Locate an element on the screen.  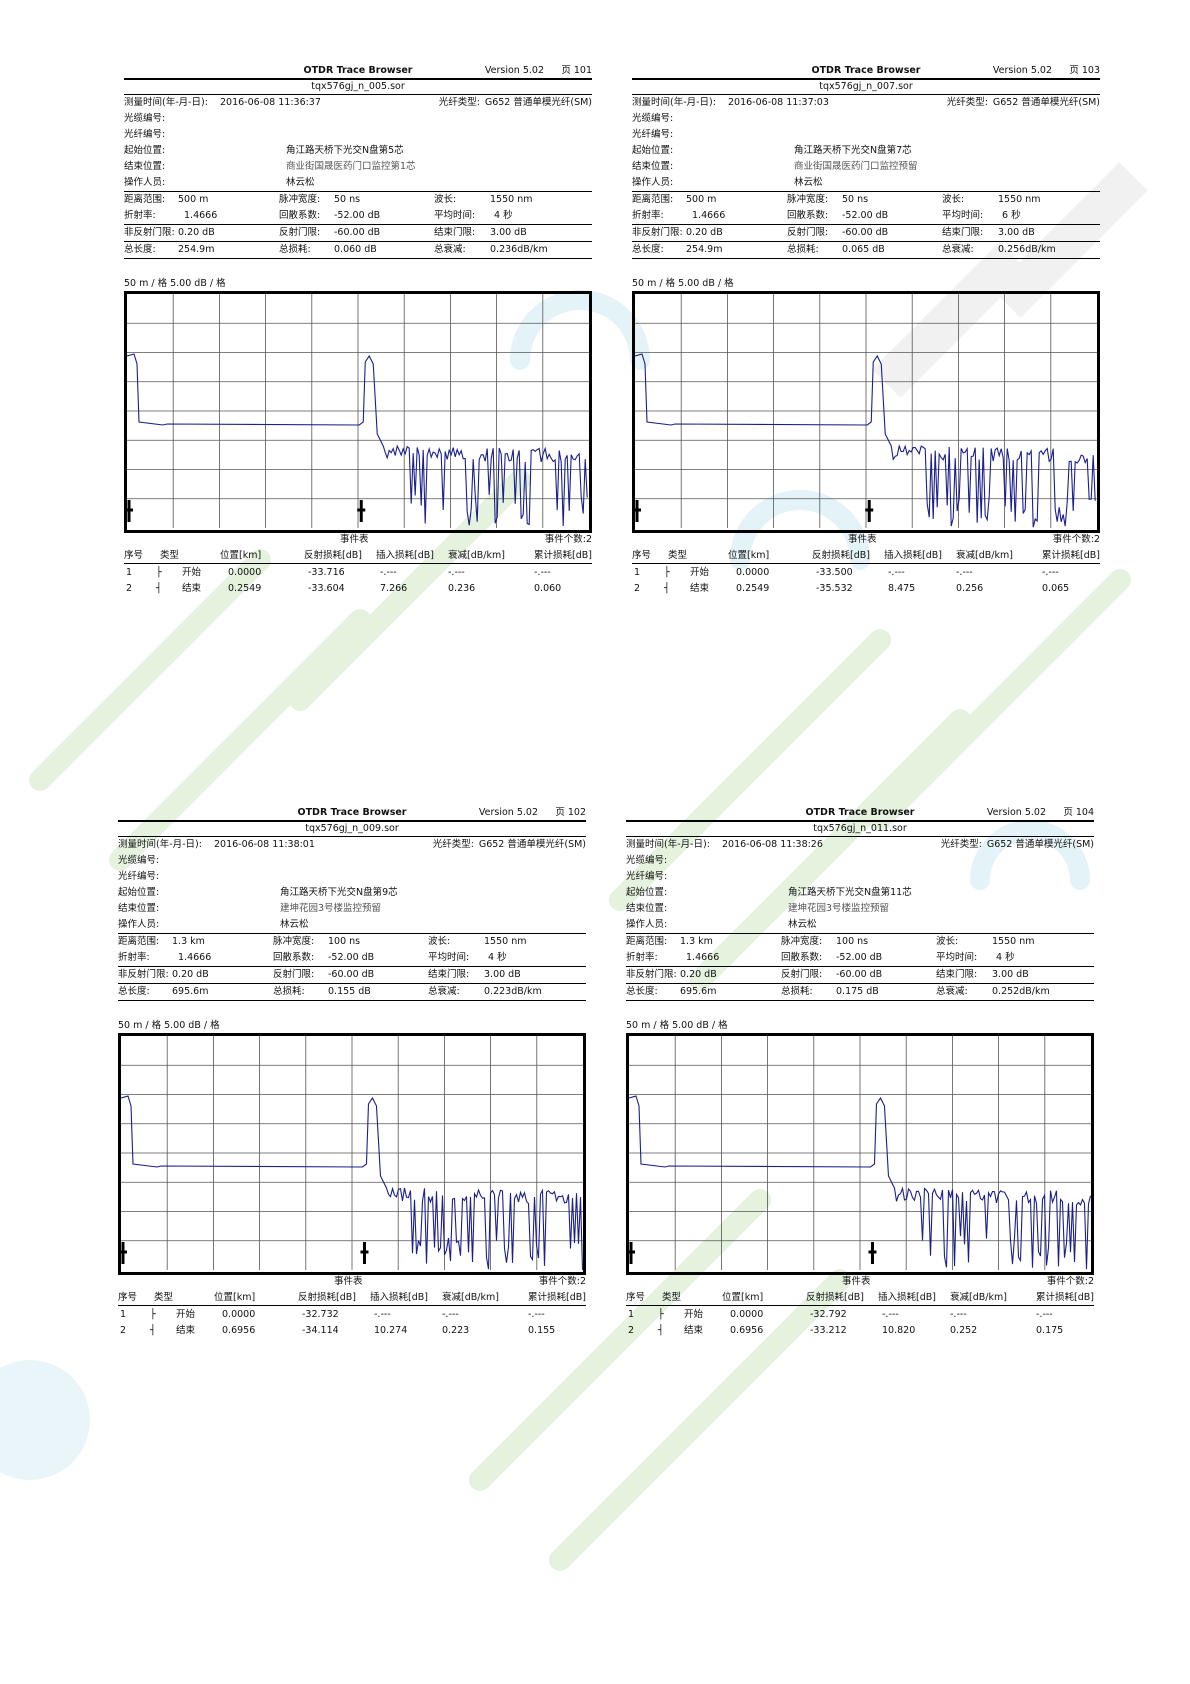
otdr-trace-chart: 事件表 事件个数:2 is located at coordinates (866, 417).